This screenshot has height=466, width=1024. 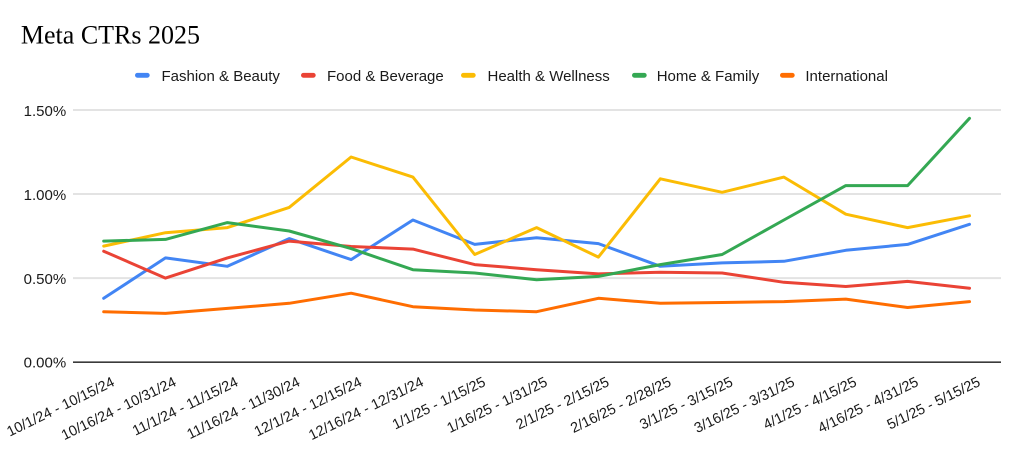 I want to click on svg-text: Fashion & Beauty, so click(x=221, y=76).